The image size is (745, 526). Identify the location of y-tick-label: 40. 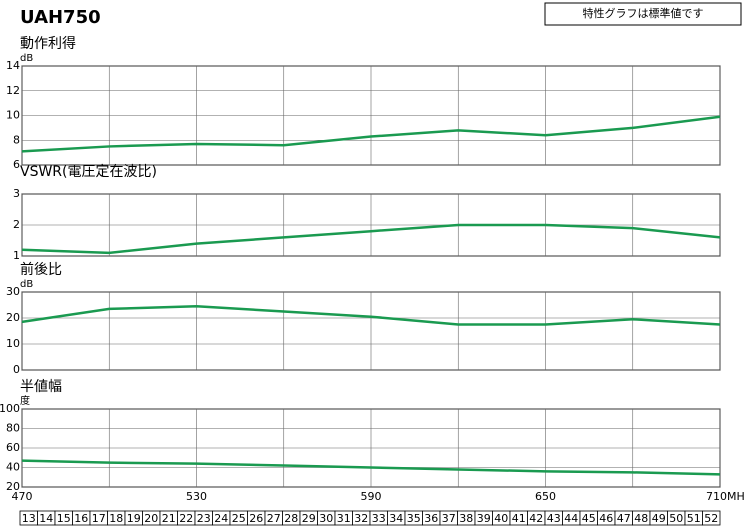
(13, 467).